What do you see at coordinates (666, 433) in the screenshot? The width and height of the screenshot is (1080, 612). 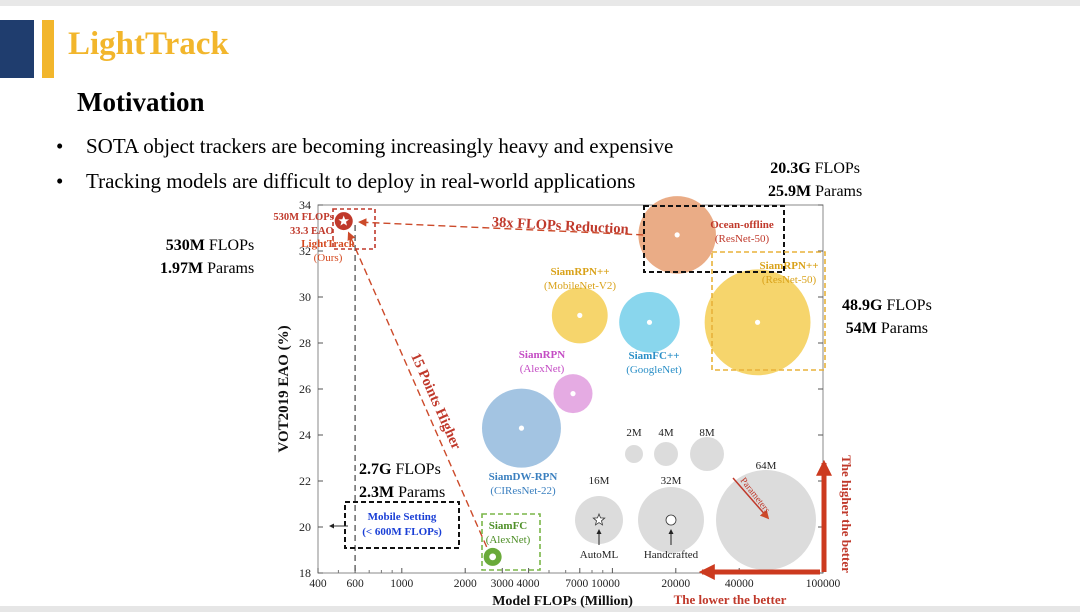 I see `legend-size-label: 4M` at bounding box center [666, 433].